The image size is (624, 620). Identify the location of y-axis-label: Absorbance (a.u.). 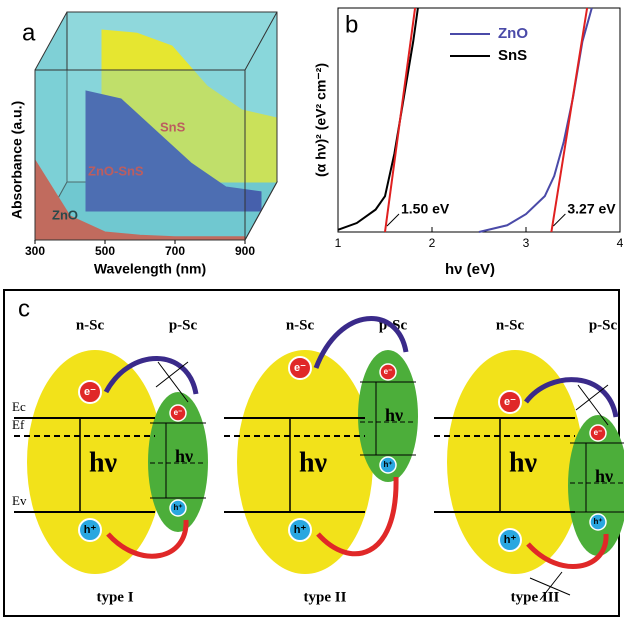
(17, 160).